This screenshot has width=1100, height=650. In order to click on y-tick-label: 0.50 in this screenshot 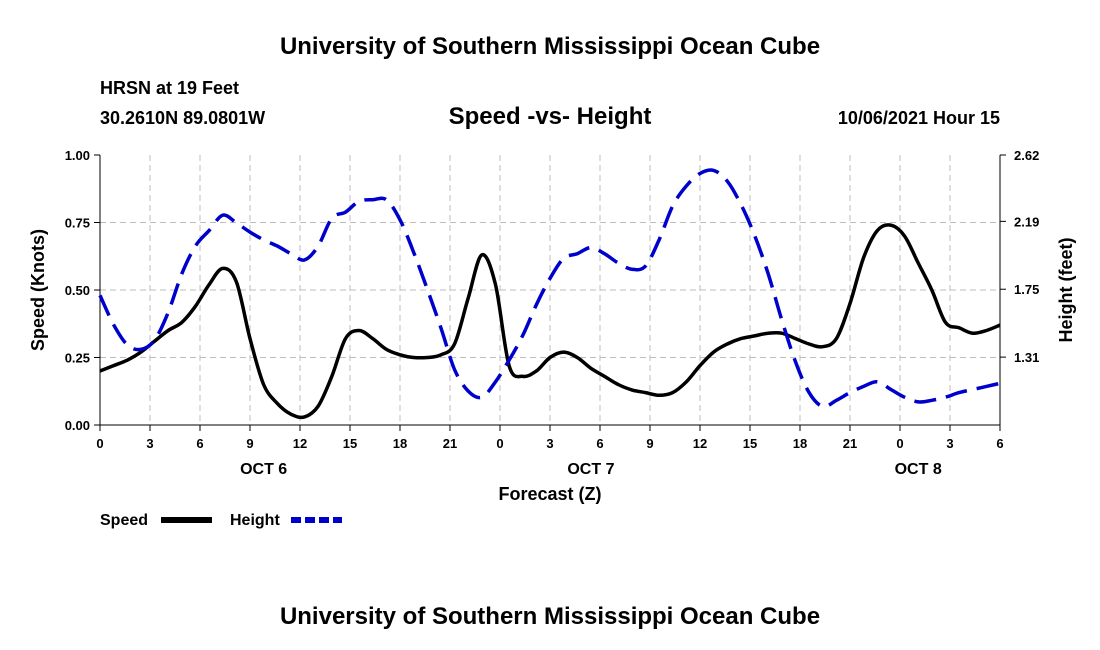, I will do `click(77, 290)`.